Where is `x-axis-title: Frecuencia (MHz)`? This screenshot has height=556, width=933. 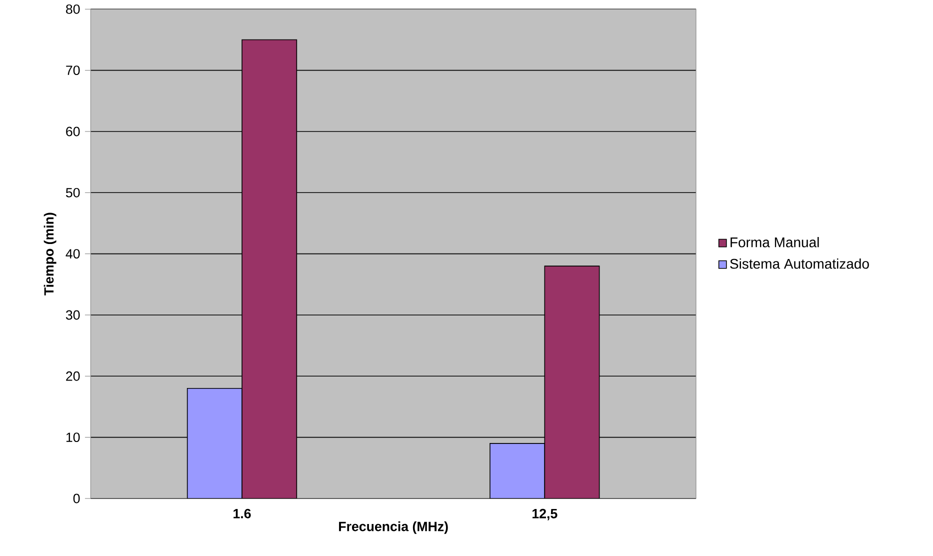 x-axis-title: Frecuencia (MHz) is located at coordinates (393, 528).